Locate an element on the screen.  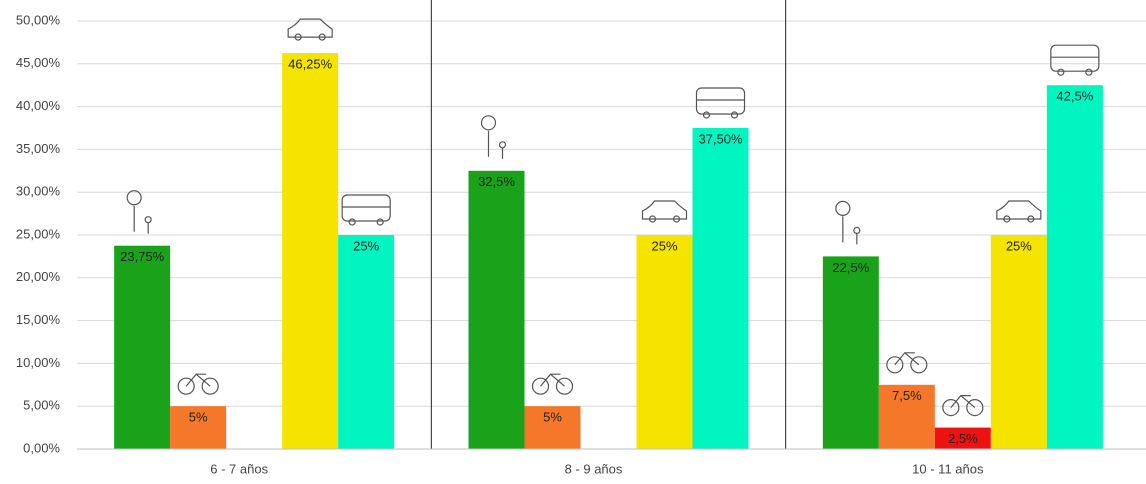
value-label: 2,5% is located at coordinates (963, 438).